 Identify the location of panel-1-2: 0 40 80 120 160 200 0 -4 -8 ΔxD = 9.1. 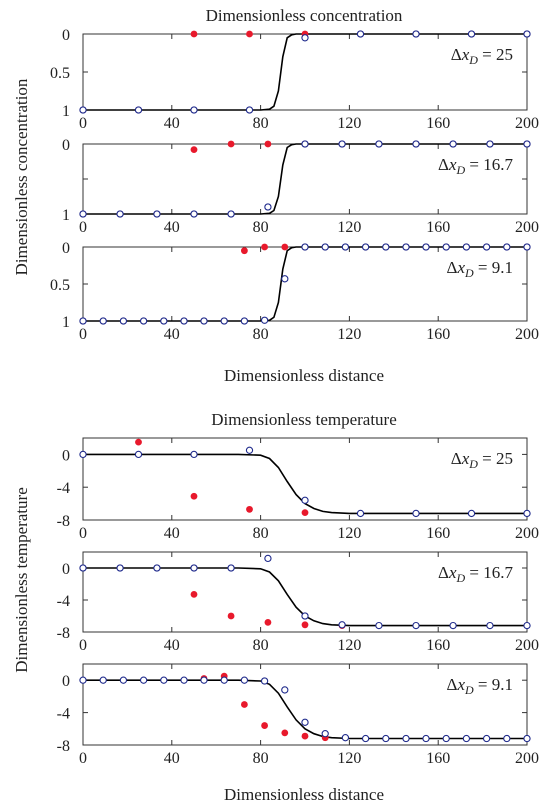
(298, 715).